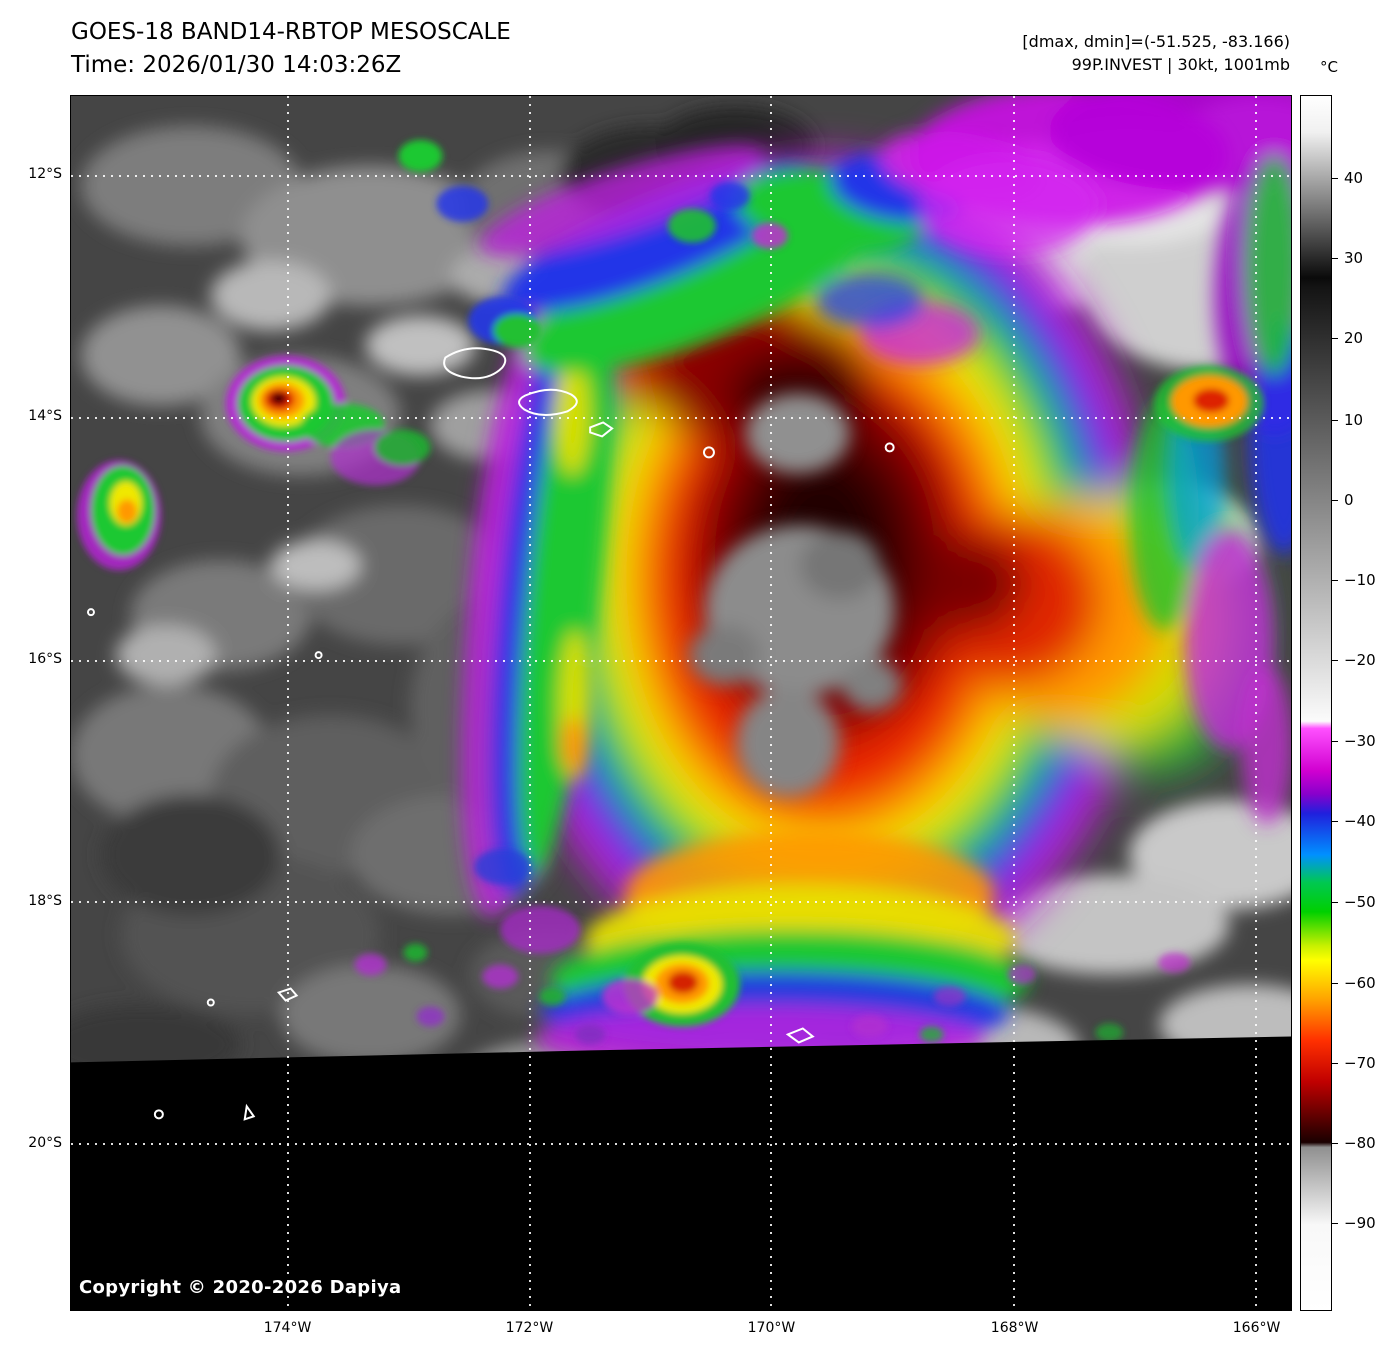 This screenshot has width=1388, height=1359. I want to click on colorbar-tick-label: −80, so click(1360, 1143).